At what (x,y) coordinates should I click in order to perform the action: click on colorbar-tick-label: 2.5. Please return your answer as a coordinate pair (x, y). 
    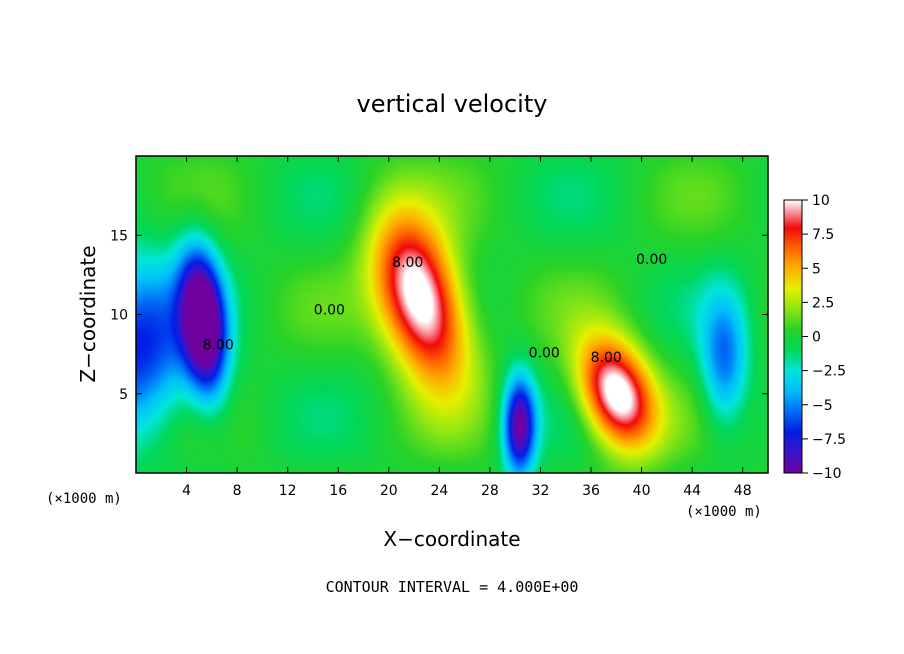
    Looking at the image, I should click on (823, 303).